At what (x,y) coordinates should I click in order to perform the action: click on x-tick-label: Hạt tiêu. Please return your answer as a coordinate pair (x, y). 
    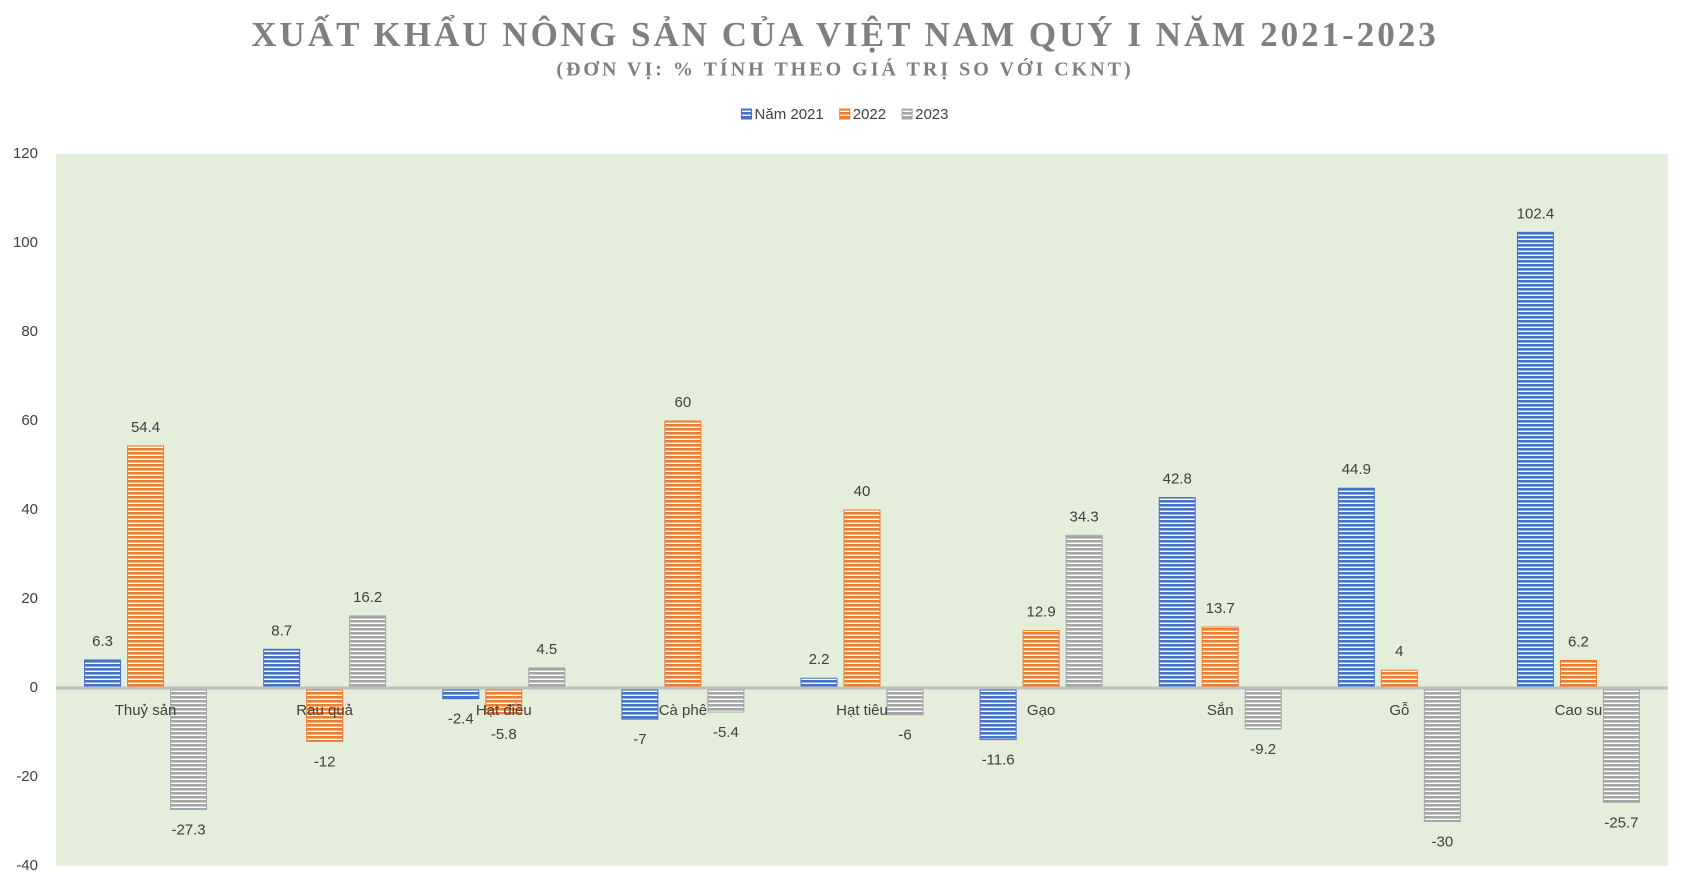
    Looking at the image, I should click on (862, 710).